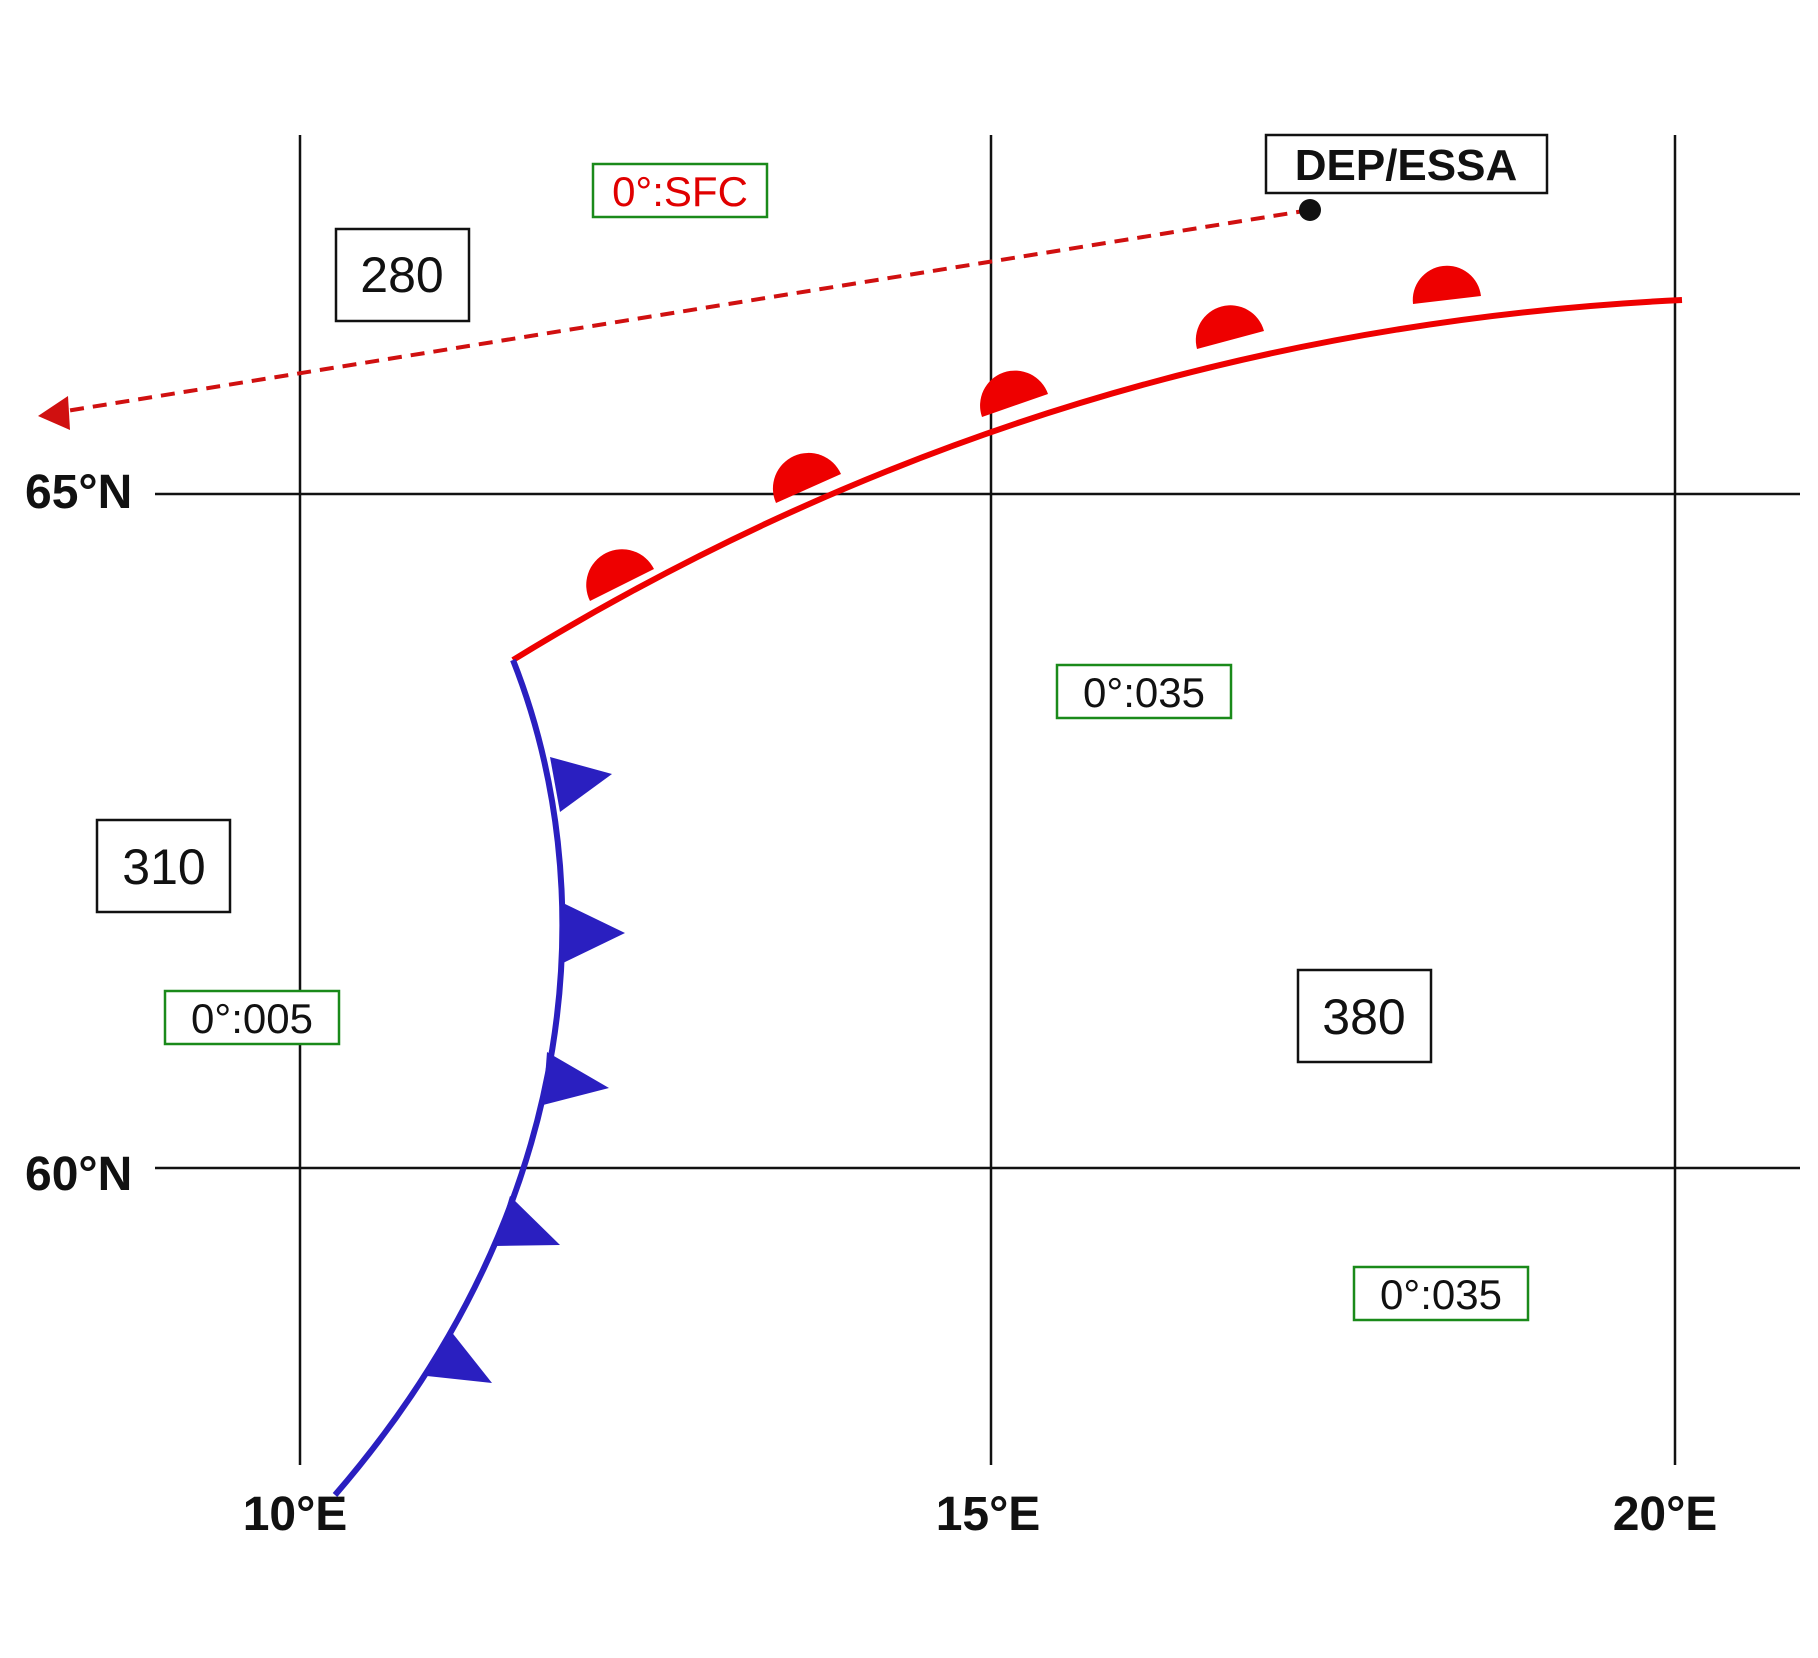 Image resolution: width=1818 pixels, height=1658 pixels. What do you see at coordinates (54, 413) in the screenshot?
I see `route-arrowhead` at bounding box center [54, 413].